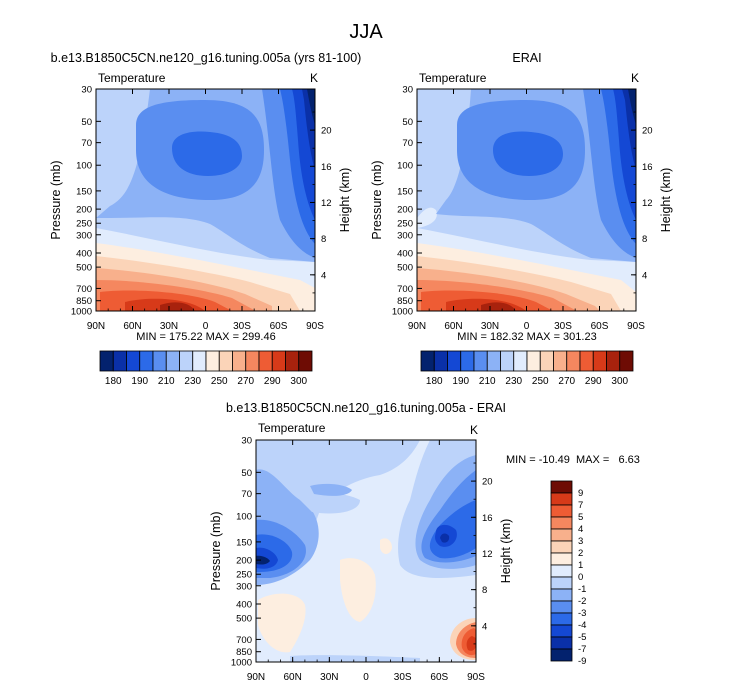  Describe the element at coordinates (635, 78) in the screenshot. I see `panel-erai-right-label: K` at that location.